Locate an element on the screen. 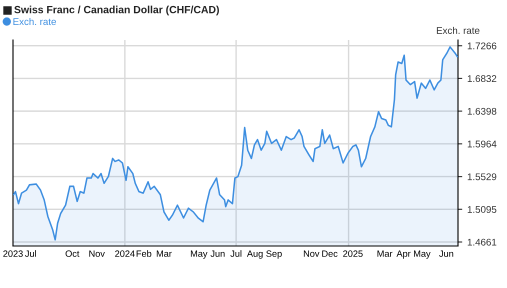 The width and height of the screenshot is (507, 288). y-tick-label: 1.7266 is located at coordinates (482, 46).